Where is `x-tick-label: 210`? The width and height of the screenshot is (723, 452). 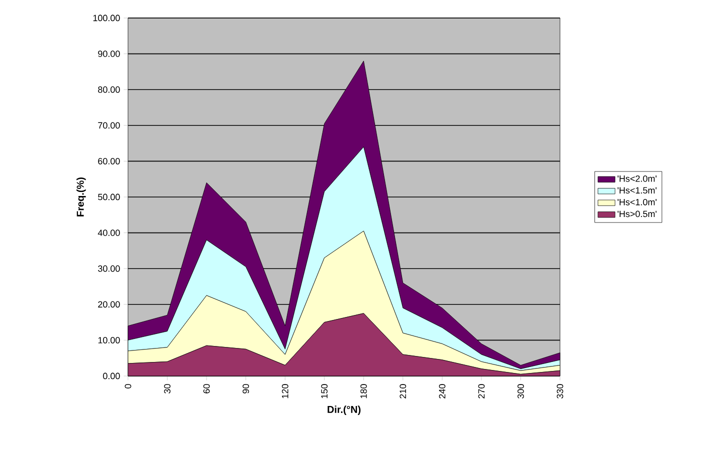
x-tick-label: 210 is located at coordinates (403, 391).